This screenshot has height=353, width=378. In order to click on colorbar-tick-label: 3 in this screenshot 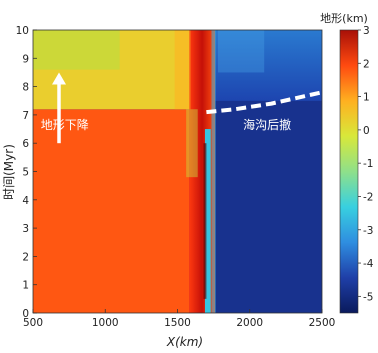, I will do `click(366, 31)`.